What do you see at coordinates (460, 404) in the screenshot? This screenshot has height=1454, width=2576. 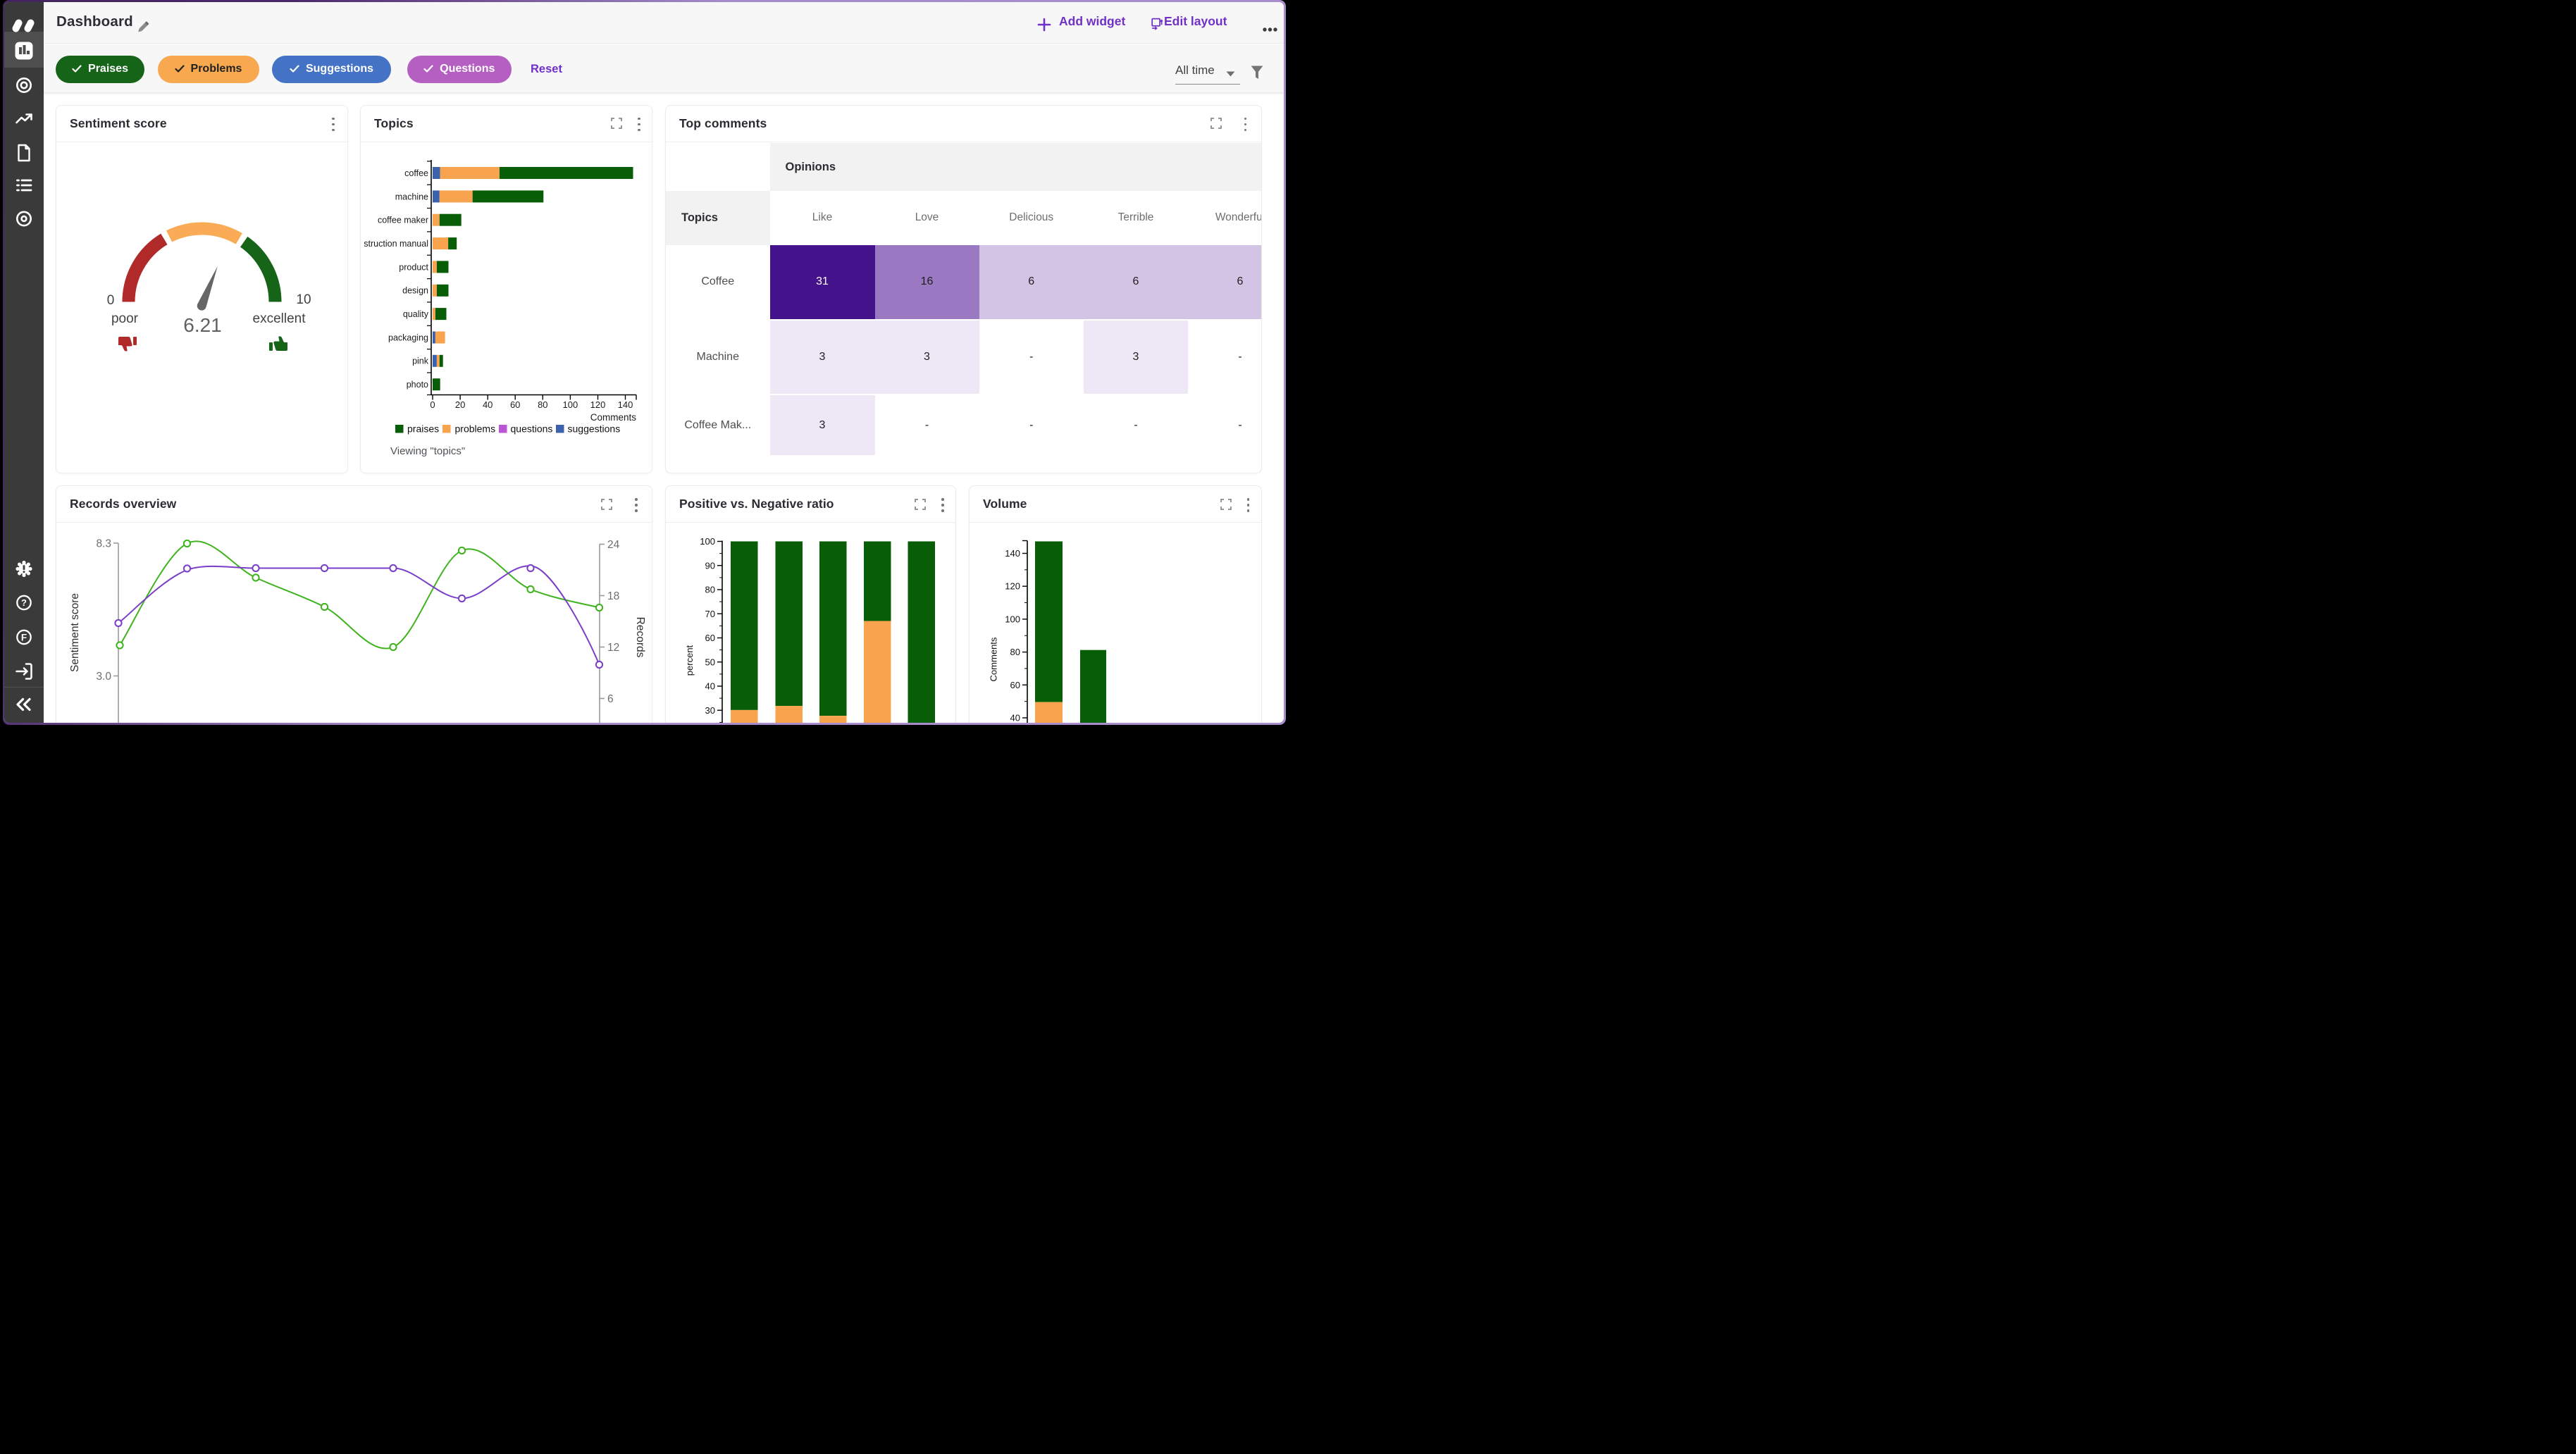 I see `svg-text: 20` at bounding box center [460, 404].